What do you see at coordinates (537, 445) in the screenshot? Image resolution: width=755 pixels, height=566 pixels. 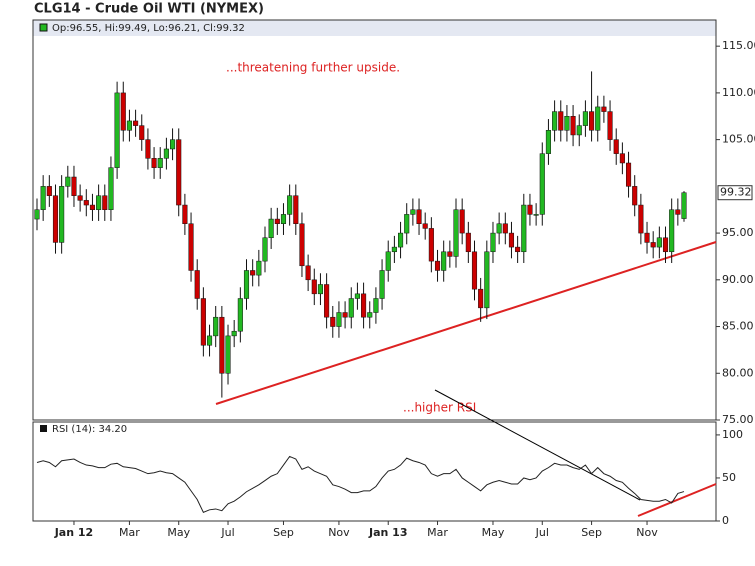 I see `trend-line` at bounding box center [537, 445].